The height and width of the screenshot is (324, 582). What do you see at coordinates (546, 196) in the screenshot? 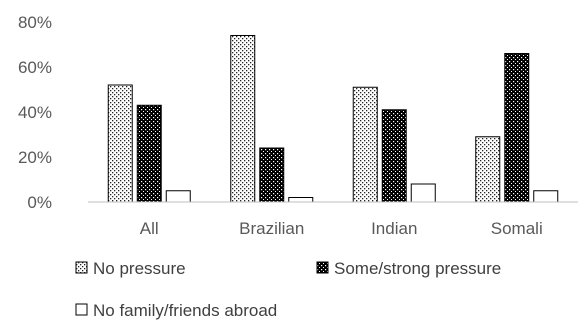
I see `bar-no-family-friends-abroad-somali` at bounding box center [546, 196].